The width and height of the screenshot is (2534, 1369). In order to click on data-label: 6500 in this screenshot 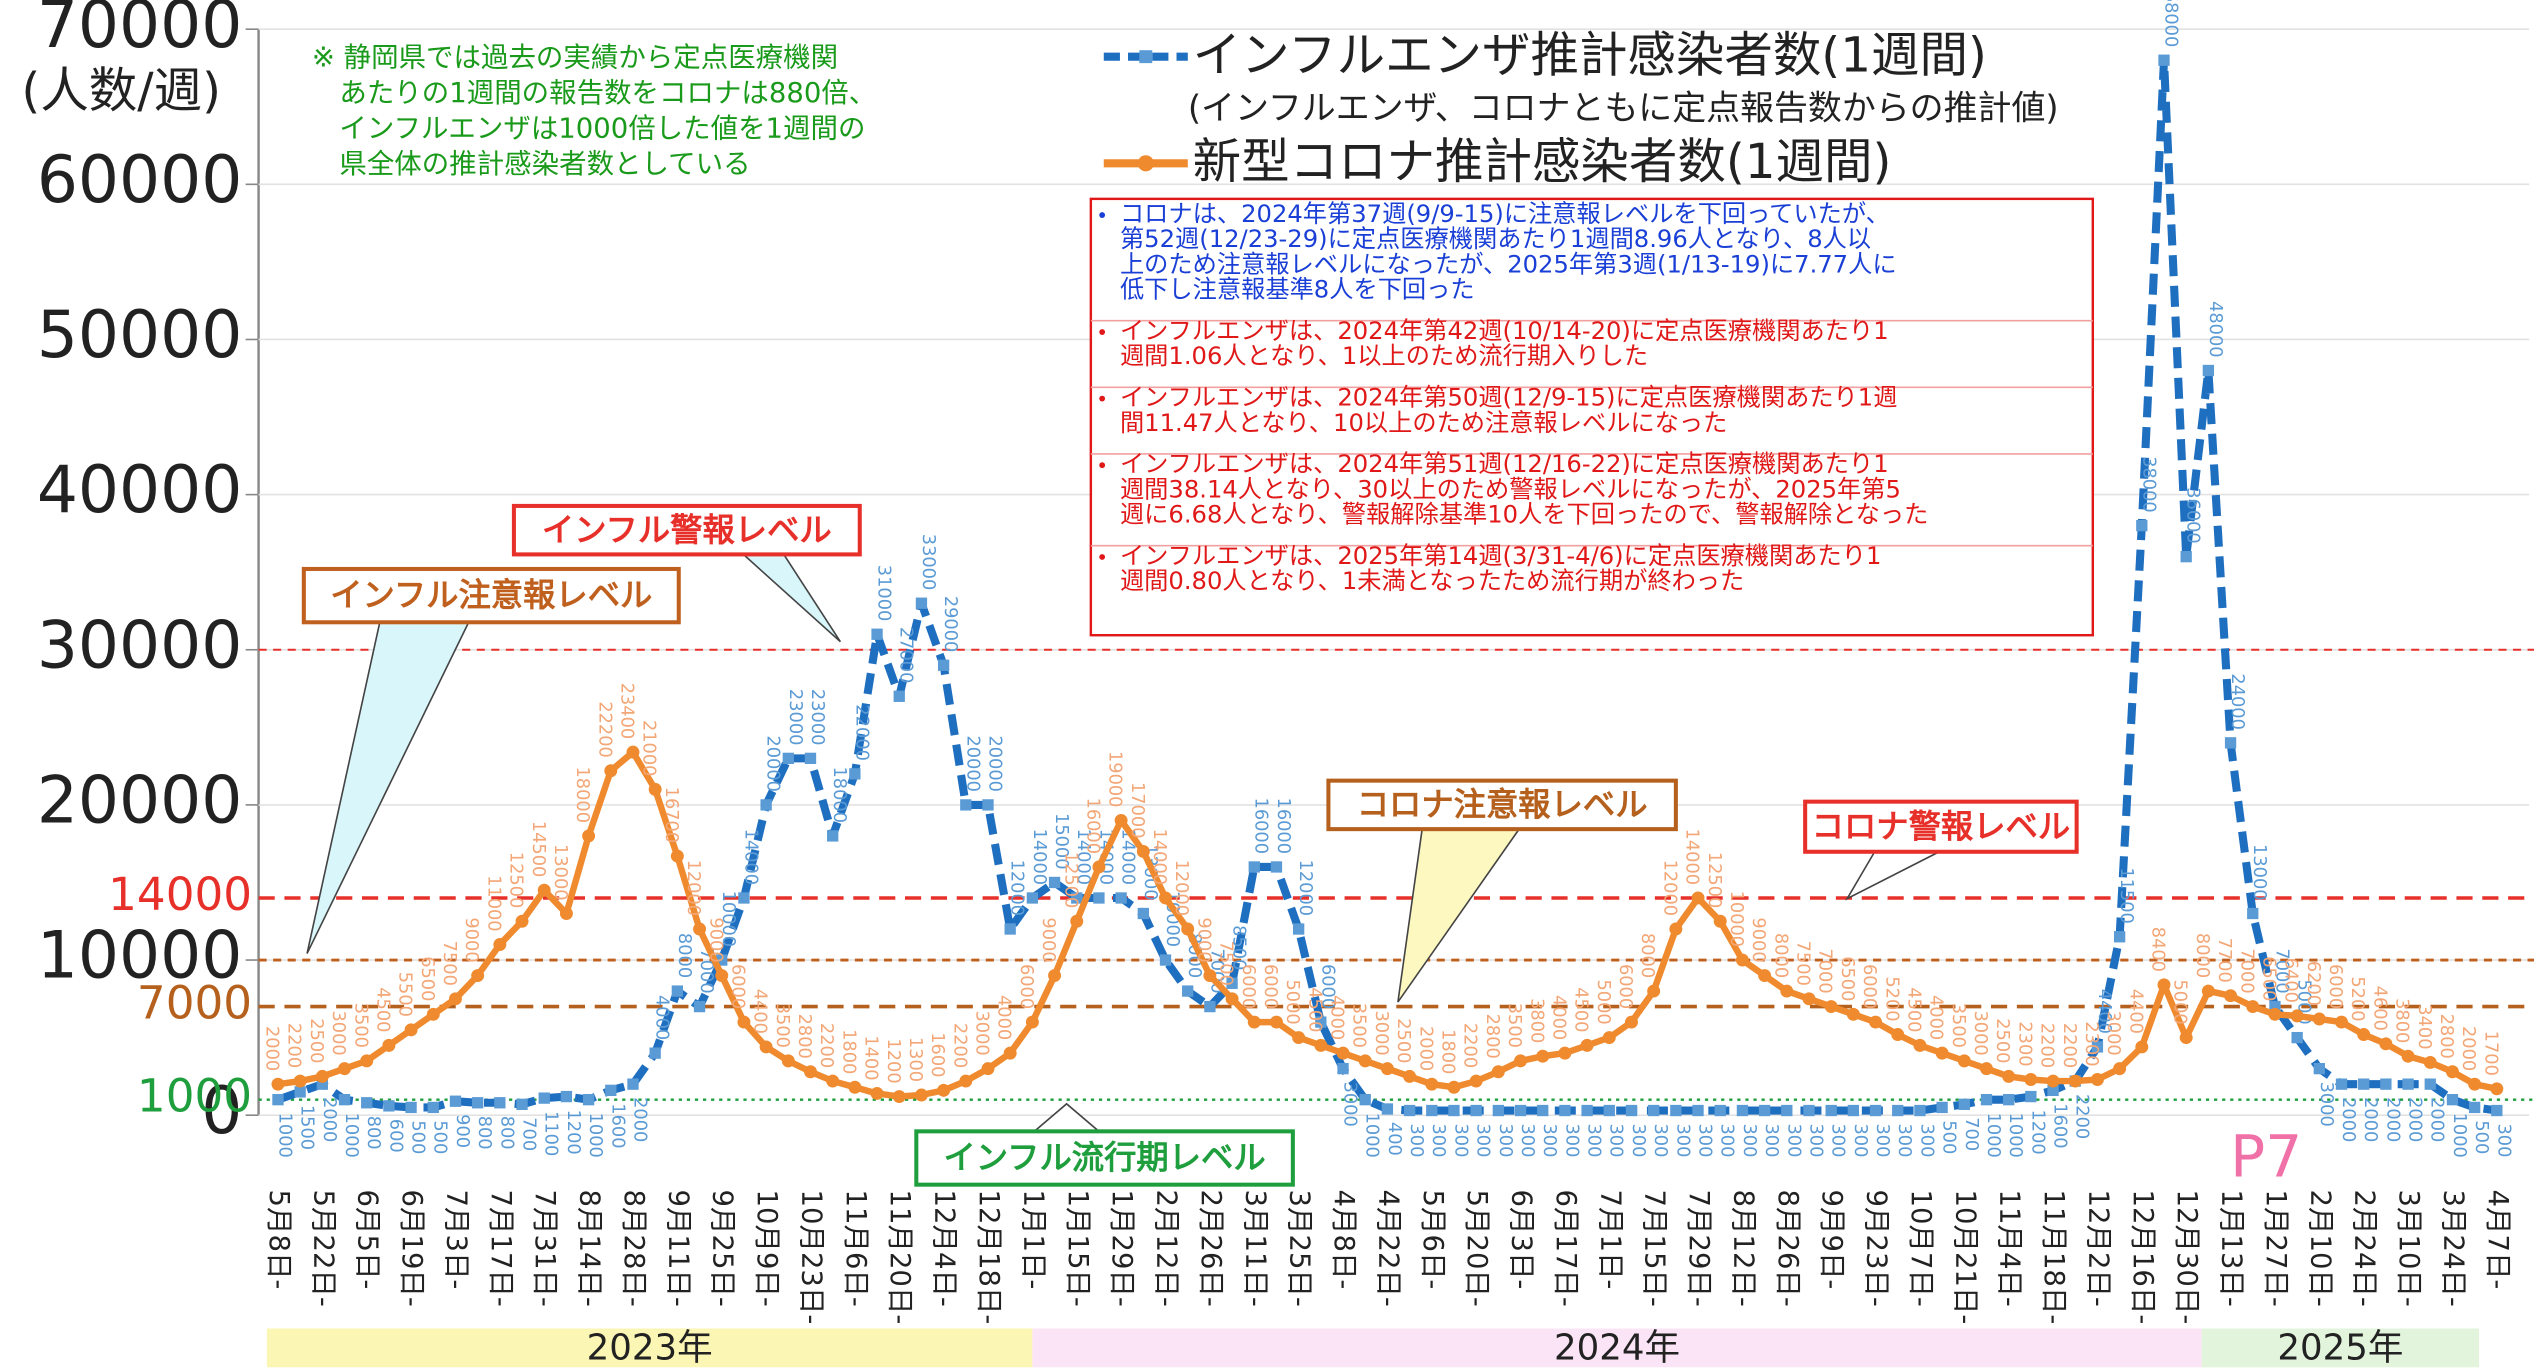, I will do `click(427, 978)`.